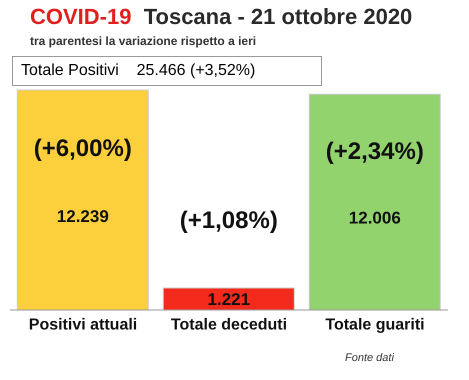  Describe the element at coordinates (83, 325) in the screenshot. I see `x-tick-label: Positivi attuali` at that location.